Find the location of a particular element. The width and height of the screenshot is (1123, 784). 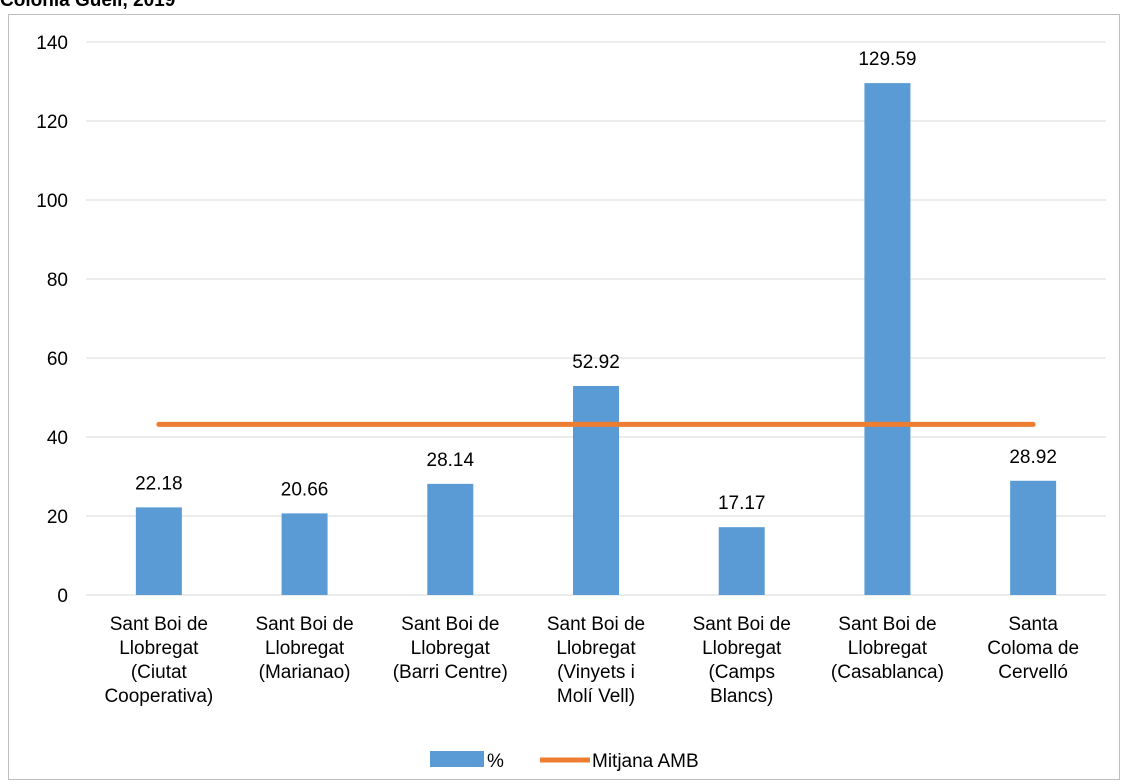

legend: % Mitjana AMB is located at coordinates (564, 761).